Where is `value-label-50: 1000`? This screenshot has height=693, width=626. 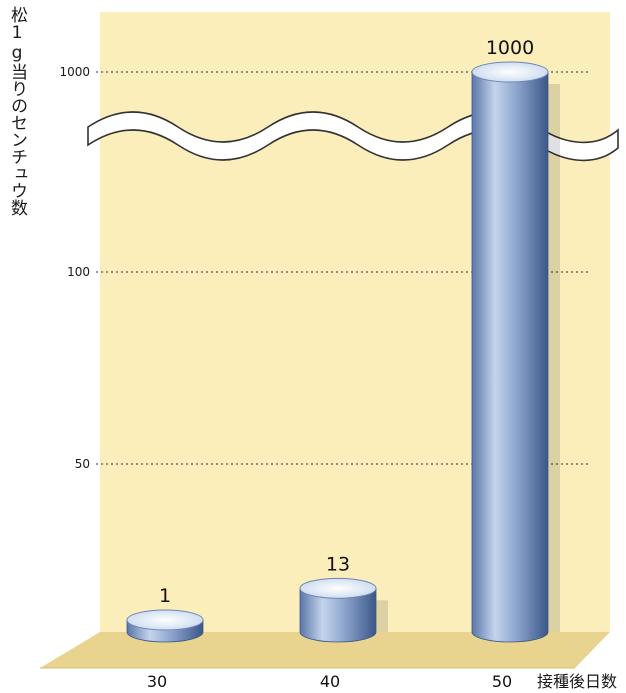 value-label-50: 1000 is located at coordinates (510, 48).